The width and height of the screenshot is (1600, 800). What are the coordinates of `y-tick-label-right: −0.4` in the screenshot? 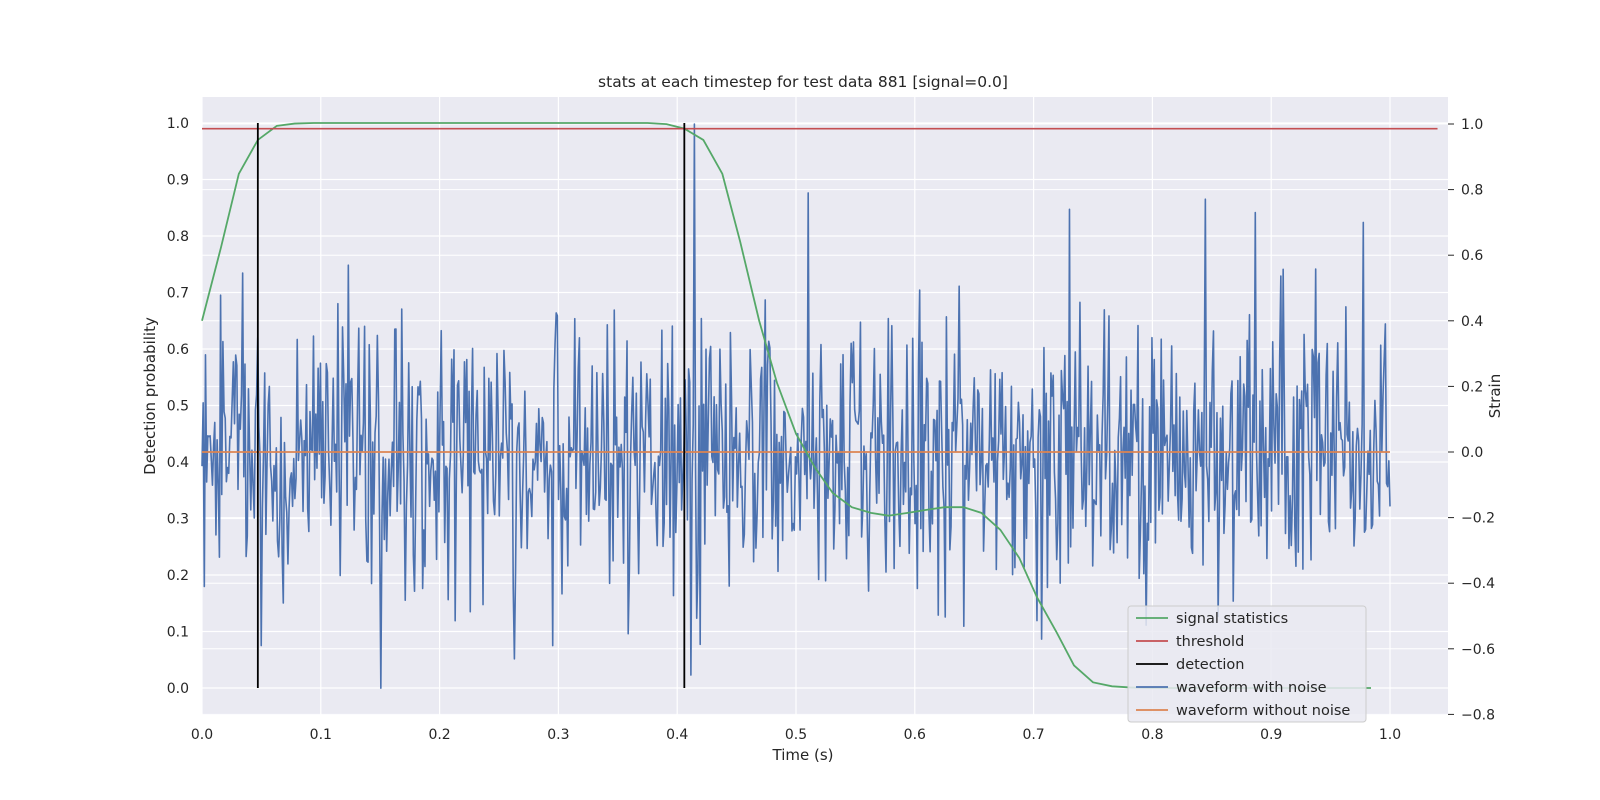 It's located at (1478, 584).